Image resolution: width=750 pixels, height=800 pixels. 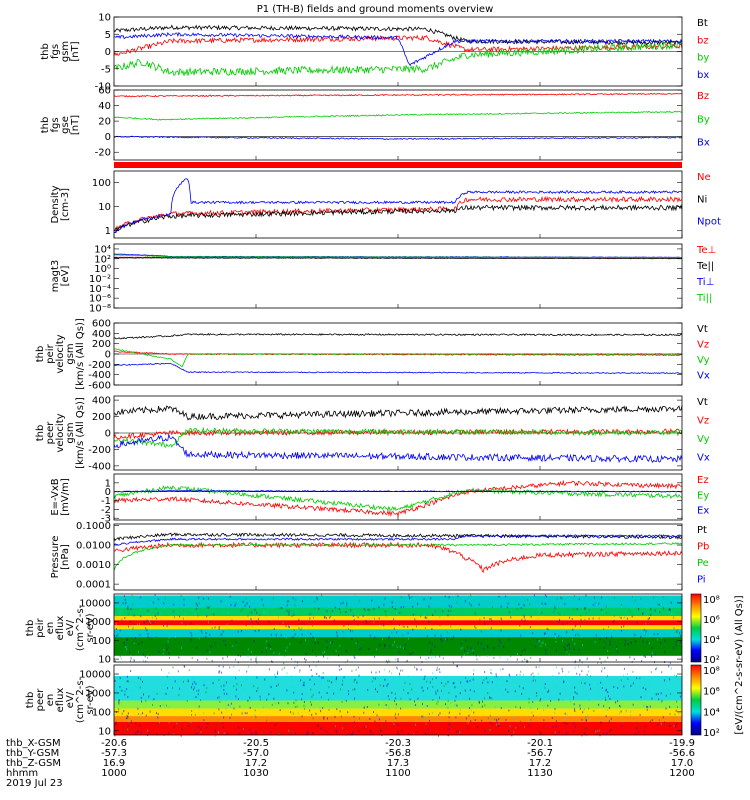 What do you see at coordinates (60, 125) in the screenshot?
I see `fgs_gse-ylabel: thb fgs gse [nT]` at bounding box center [60, 125].